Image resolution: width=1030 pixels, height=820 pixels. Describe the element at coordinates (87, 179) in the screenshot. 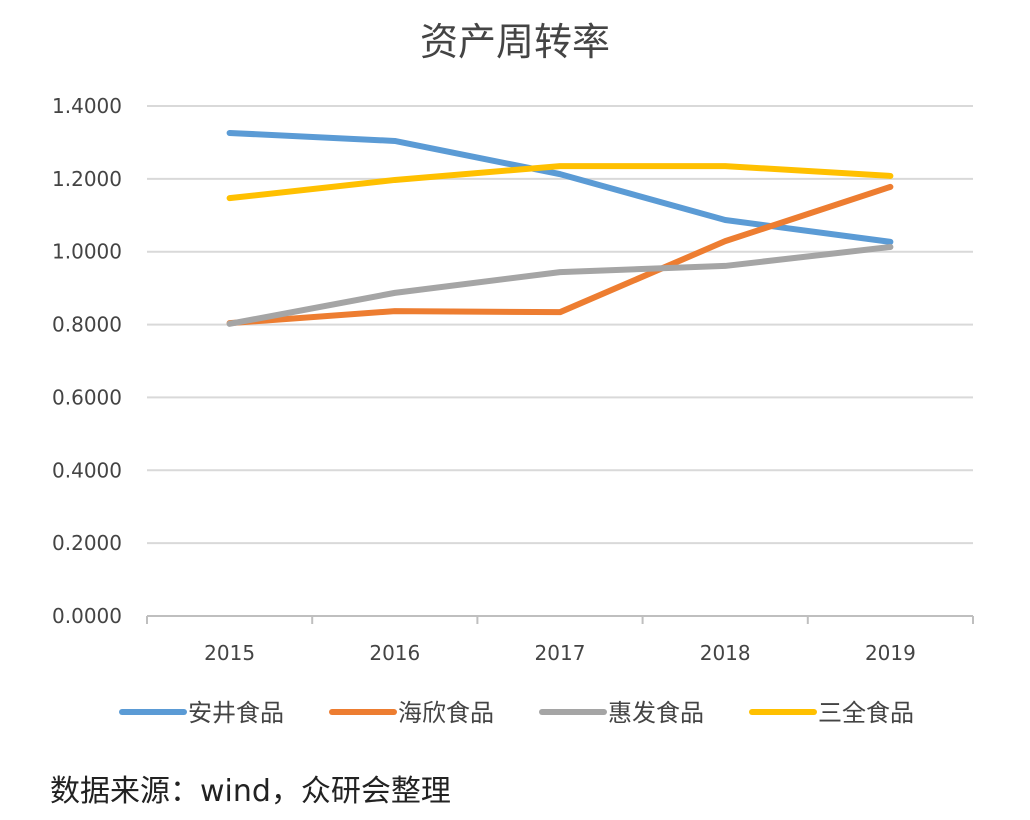

I see `y-tick-label: 1.2000` at that location.